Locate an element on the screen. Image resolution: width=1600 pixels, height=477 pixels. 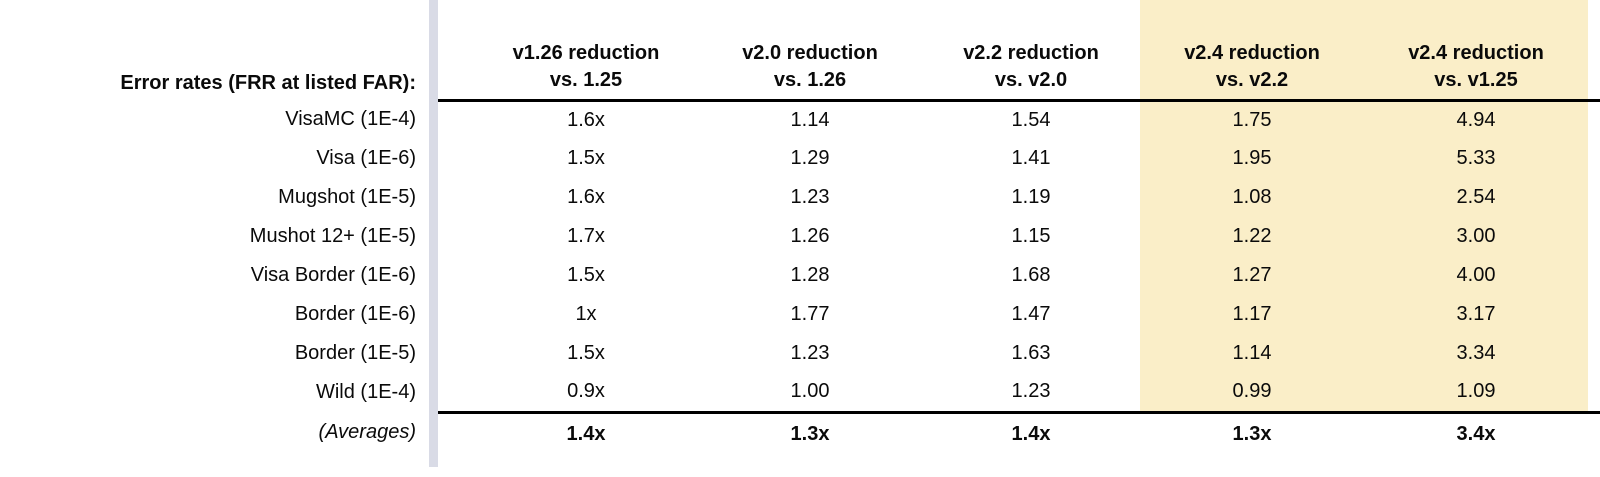
column-header-line1: v1.26 reduction is located at coordinates (586, 52).